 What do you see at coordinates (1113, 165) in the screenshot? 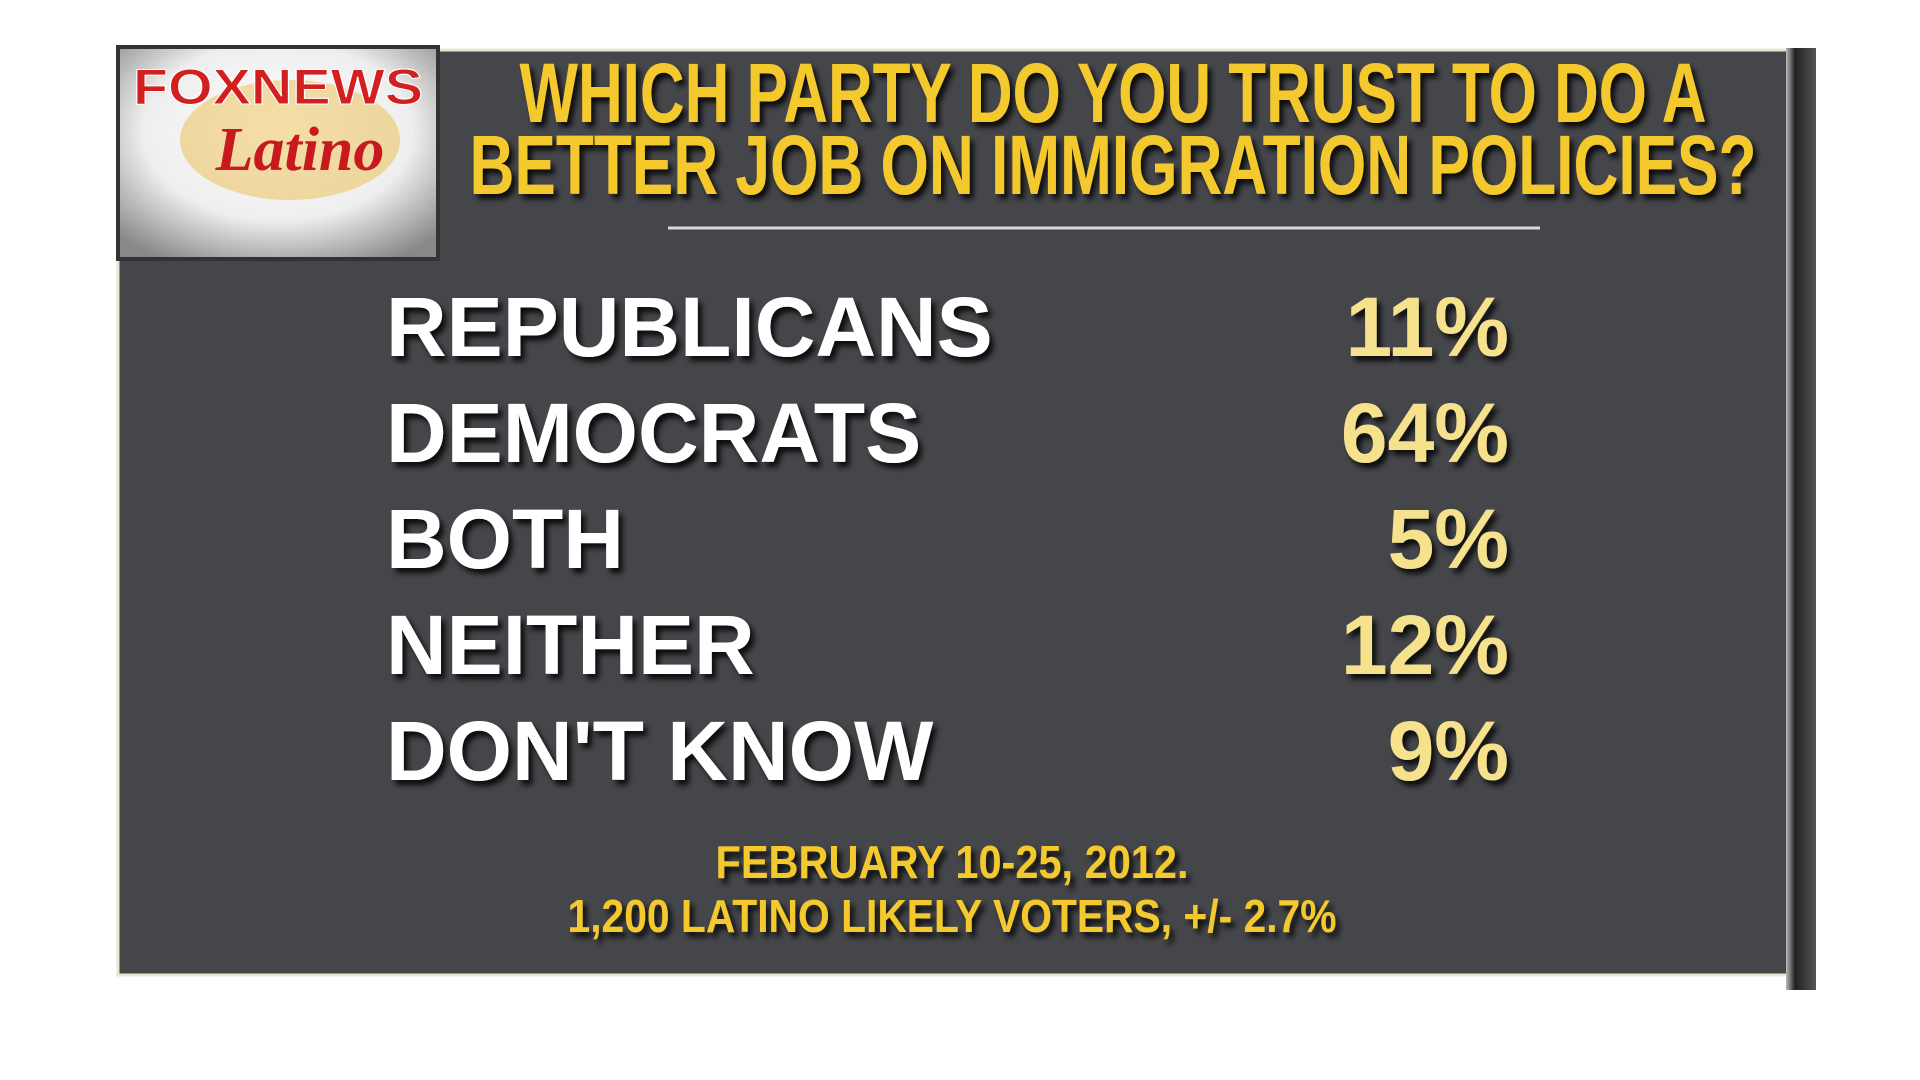
I see `title-line: BETTER JOB ON IMMIGRATION POLICIES?` at bounding box center [1113, 165].